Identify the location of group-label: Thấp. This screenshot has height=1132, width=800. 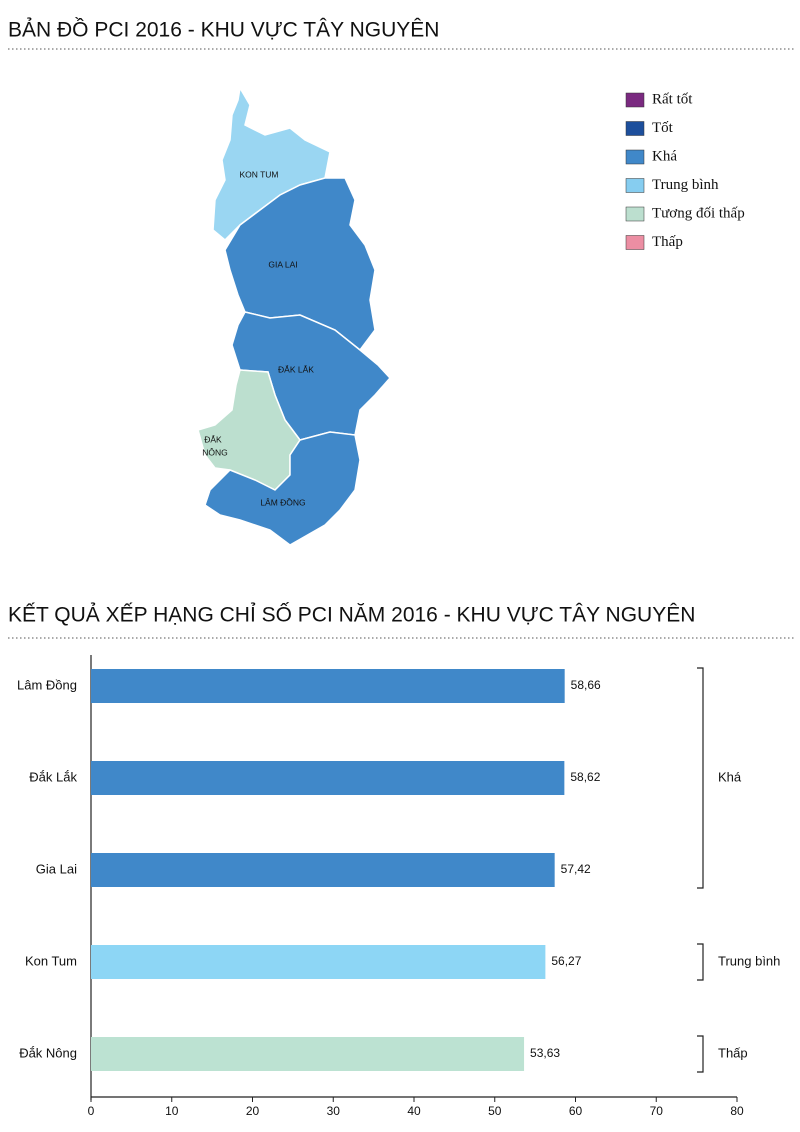
(733, 1052).